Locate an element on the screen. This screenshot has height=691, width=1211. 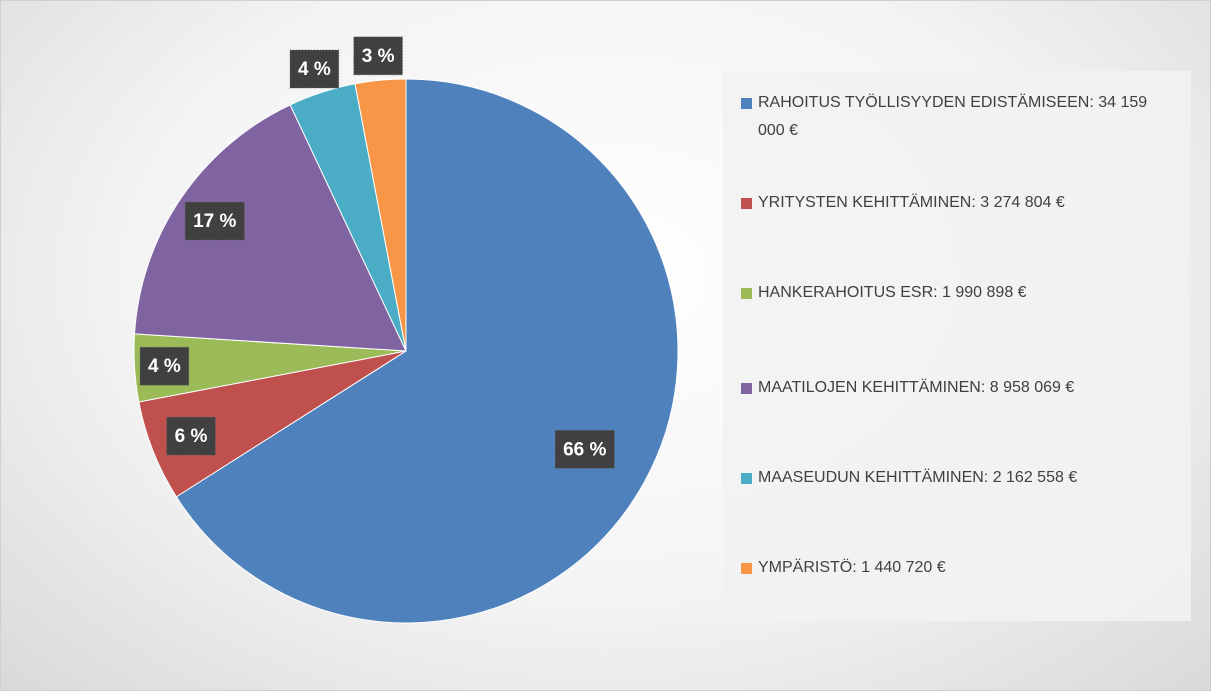
data-label: 66 % is located at coordinates (584, 449).